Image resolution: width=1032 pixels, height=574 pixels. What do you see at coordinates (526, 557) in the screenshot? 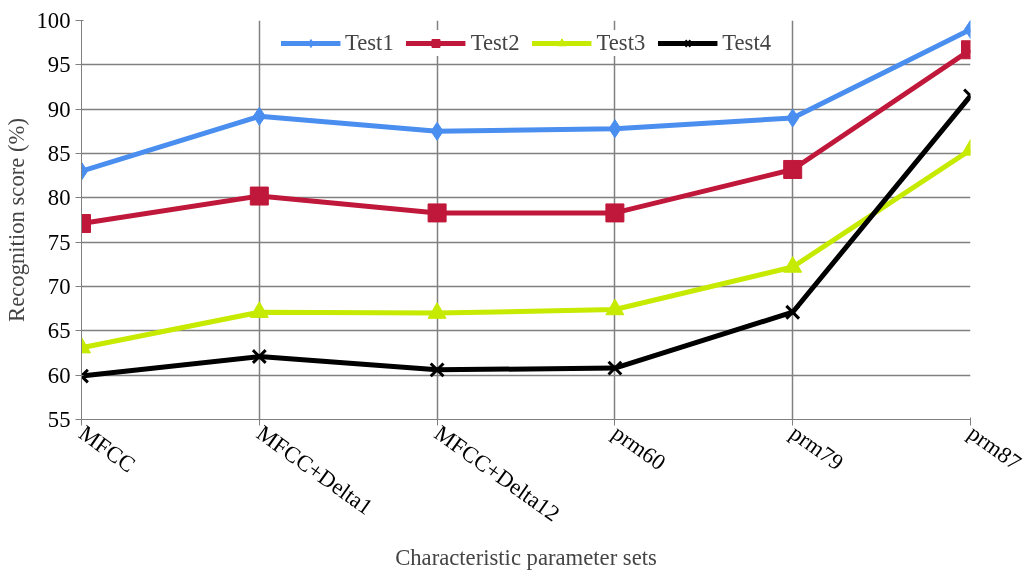
I see `x-axis-title: Characteristic parameter sets` at bounding box center [526, 557].